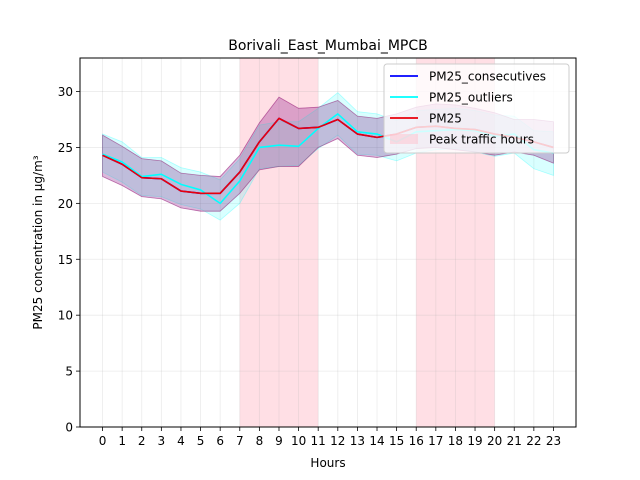  Describe the element at coordinates (220, 441) in the screenshot. I see `x-tick-label-6: 6` at that location.